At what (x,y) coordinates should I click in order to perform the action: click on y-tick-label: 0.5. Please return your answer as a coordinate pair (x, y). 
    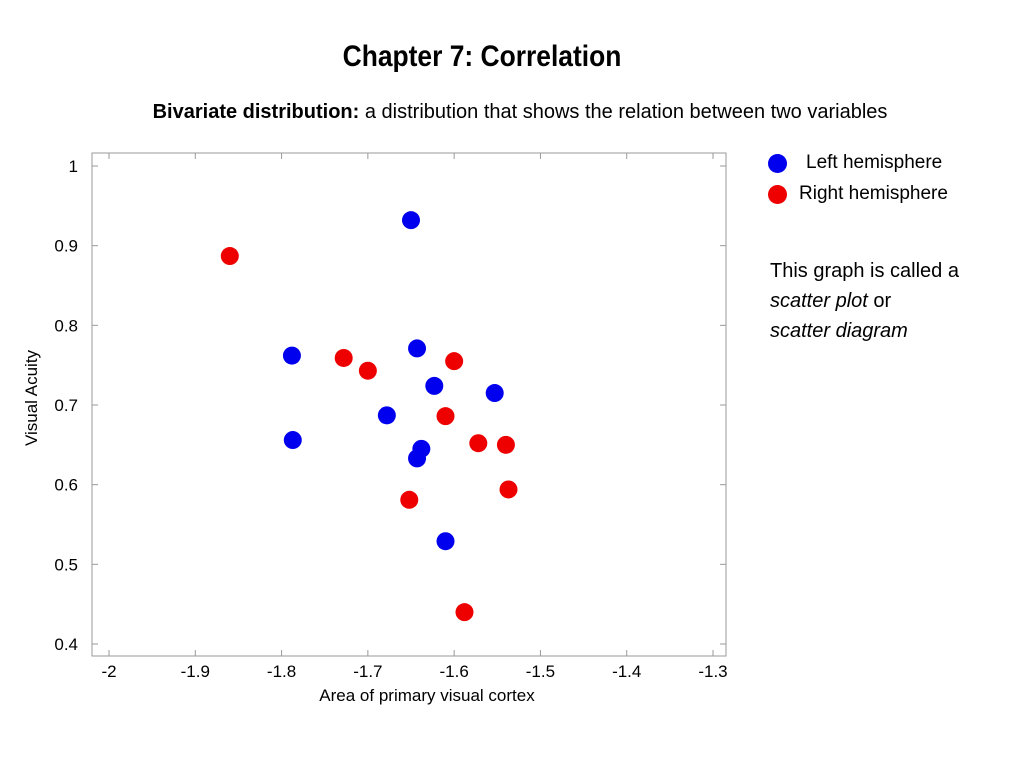
    Looking at the image, I should click on (66, 564).